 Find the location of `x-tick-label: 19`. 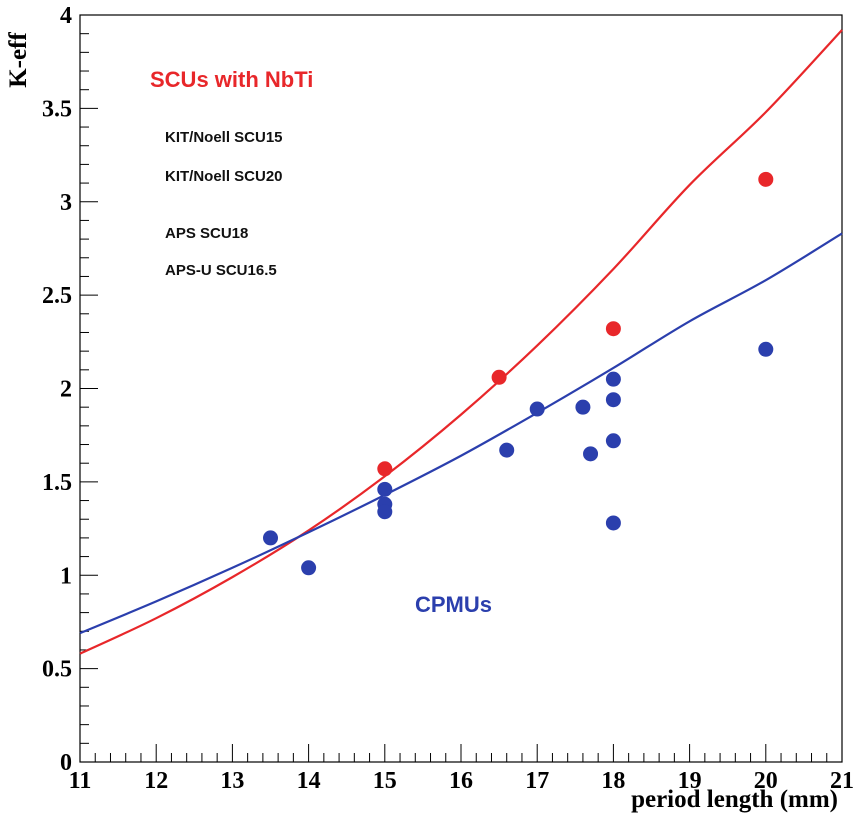

x-tick-label: 19 is located at coordinates (690, 781).